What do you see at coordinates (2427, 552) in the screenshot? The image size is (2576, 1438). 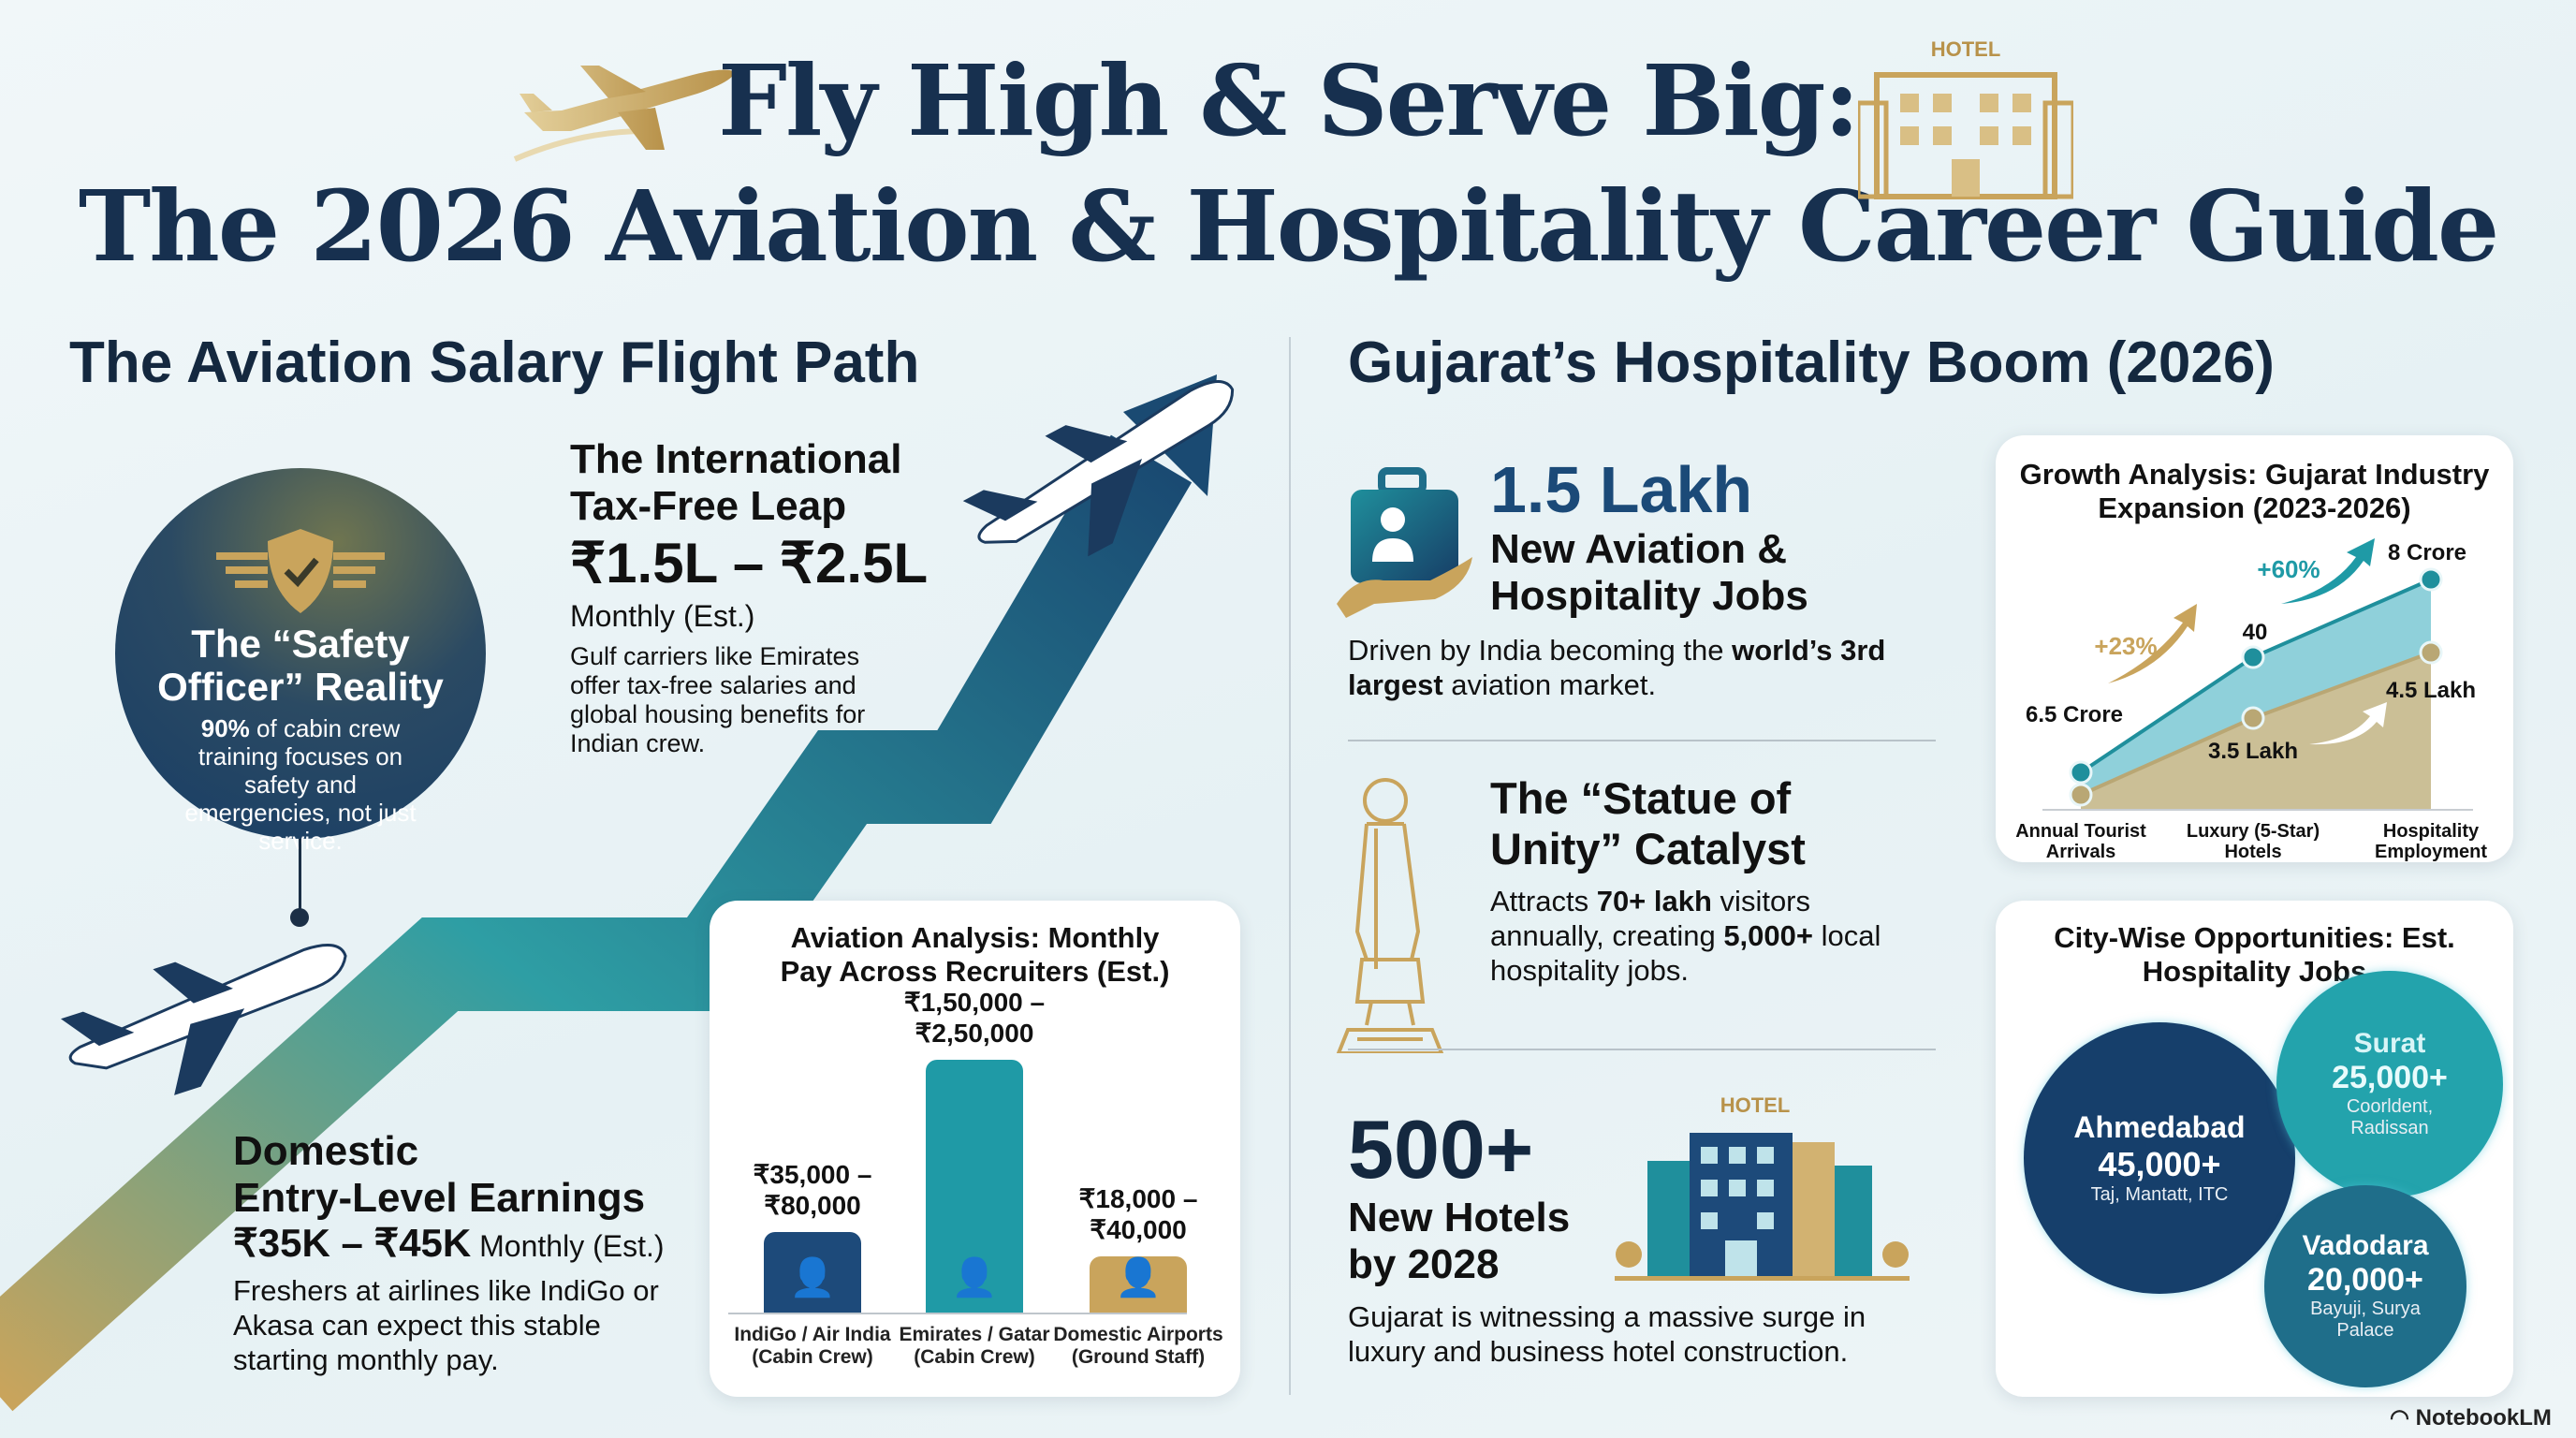 I see `point-label: 8 Crore` at bounding box center [2427, 552].